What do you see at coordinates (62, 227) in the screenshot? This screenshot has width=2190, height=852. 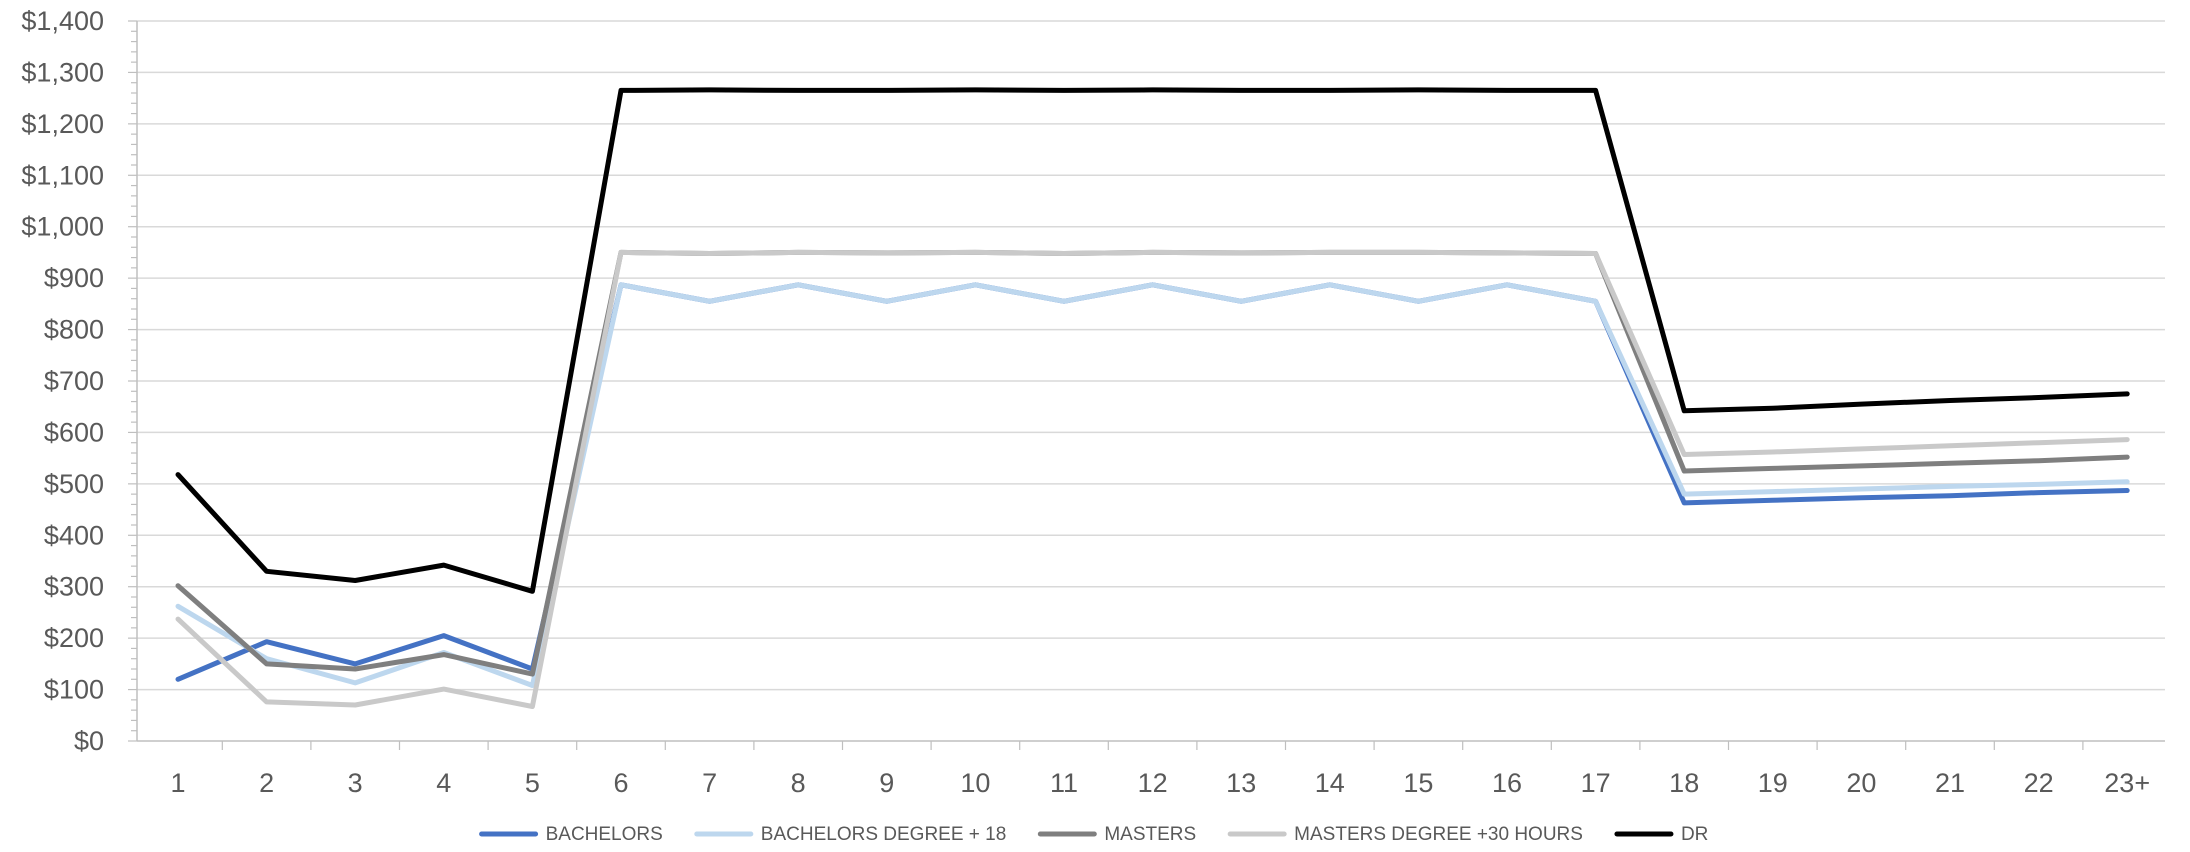 I see `y-tick-label: $1,000` at bounding box center [62, 227].